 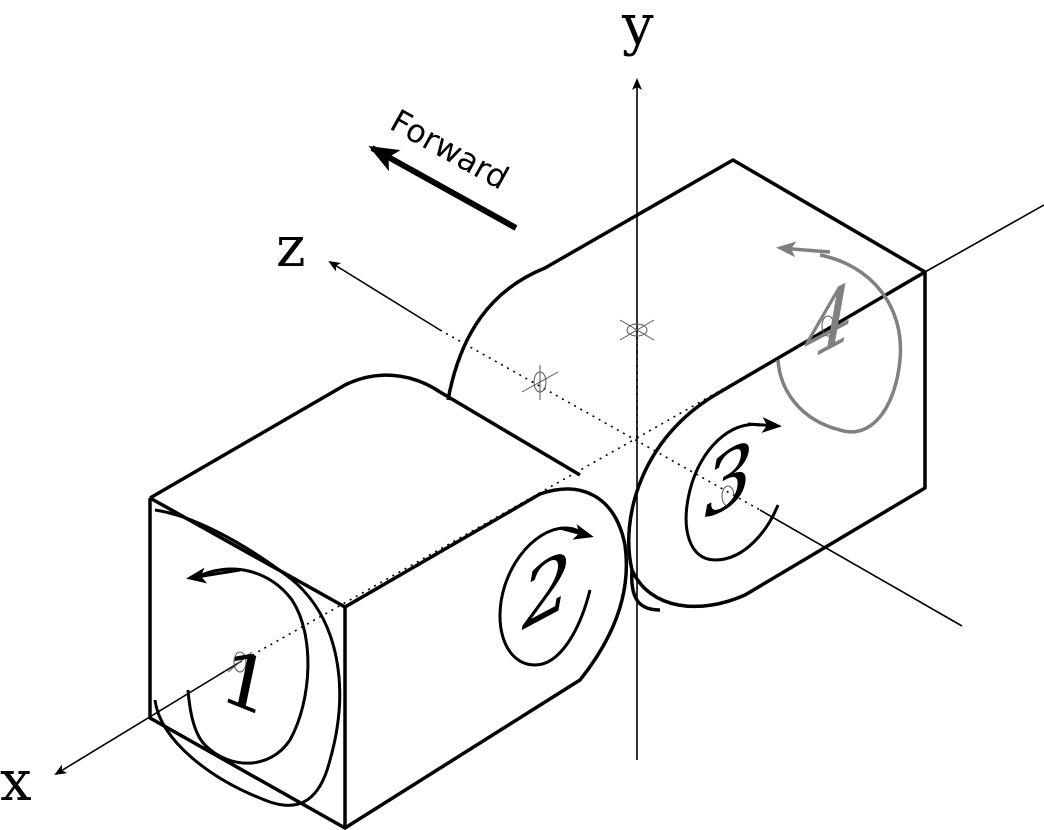 What do you see at coordinates (984, 238) in the screenshot?
I see `rear-axis-extension` at bounding box center [984, 238].